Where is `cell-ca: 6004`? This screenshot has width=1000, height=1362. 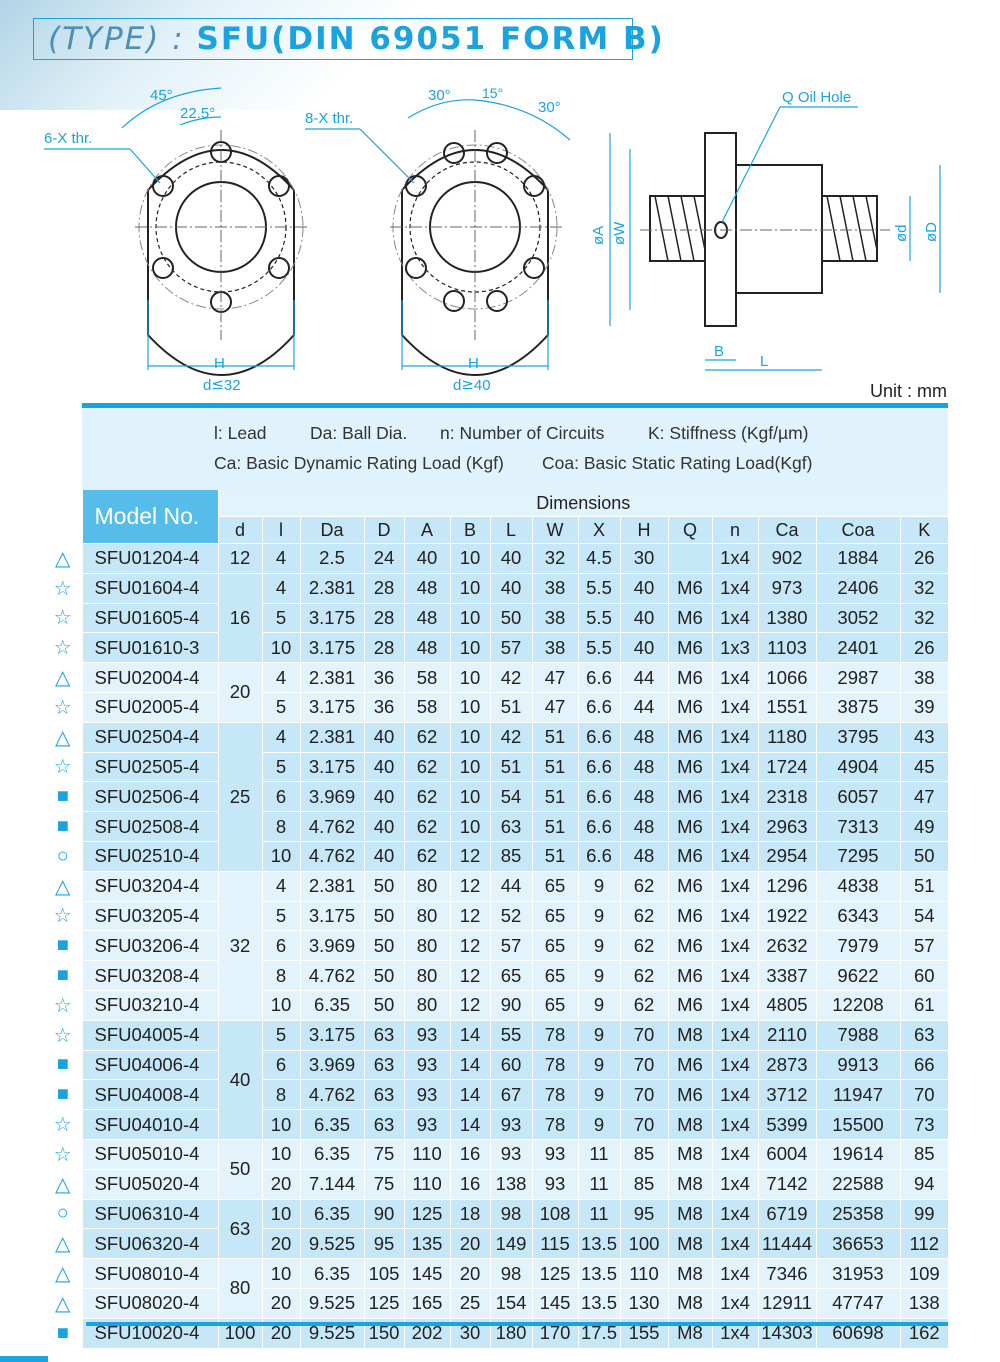
cell-ca: 6004 is located at coordinates (786, 1154).